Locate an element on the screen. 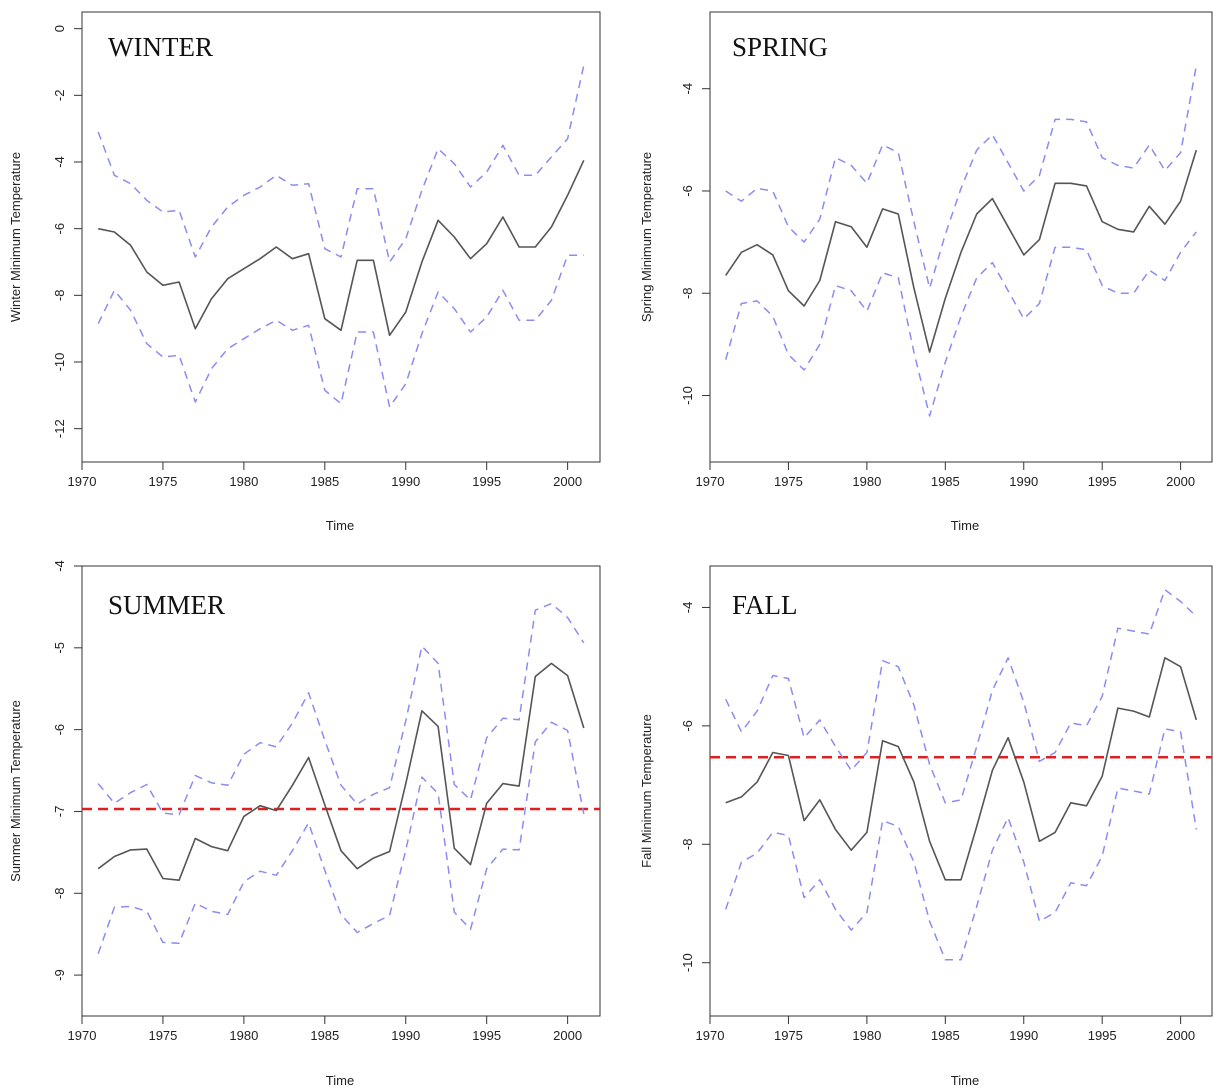 Image resolution: width=1214 pixels, height=1089 pixels. fall-y-axis: -4 -6 -8 -10 is located at coordinates (695, 787).